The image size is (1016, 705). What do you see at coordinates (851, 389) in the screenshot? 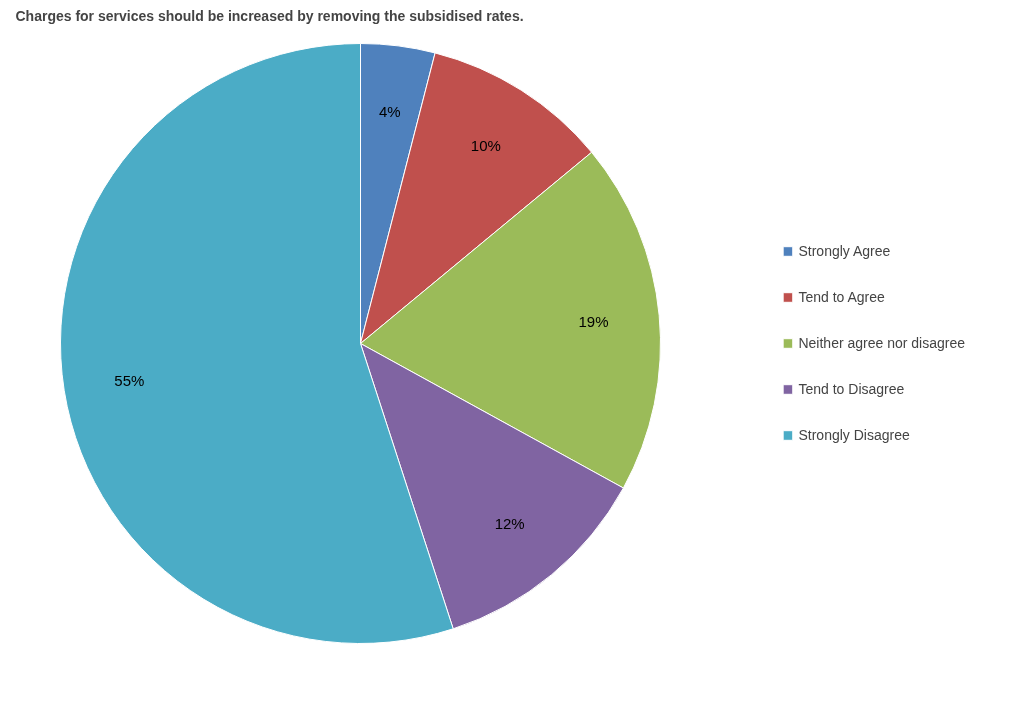
I see `legend-label: Tend to Disagree` at bounding box center [851, 389].